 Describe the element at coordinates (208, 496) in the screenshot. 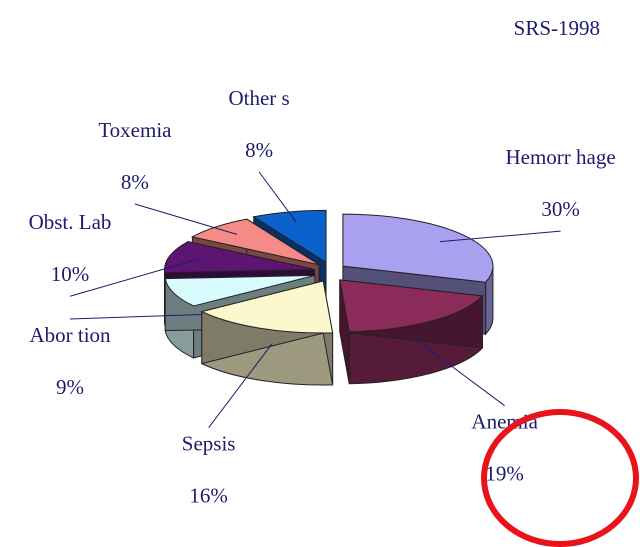

I see `value-label: 16%` at that location.